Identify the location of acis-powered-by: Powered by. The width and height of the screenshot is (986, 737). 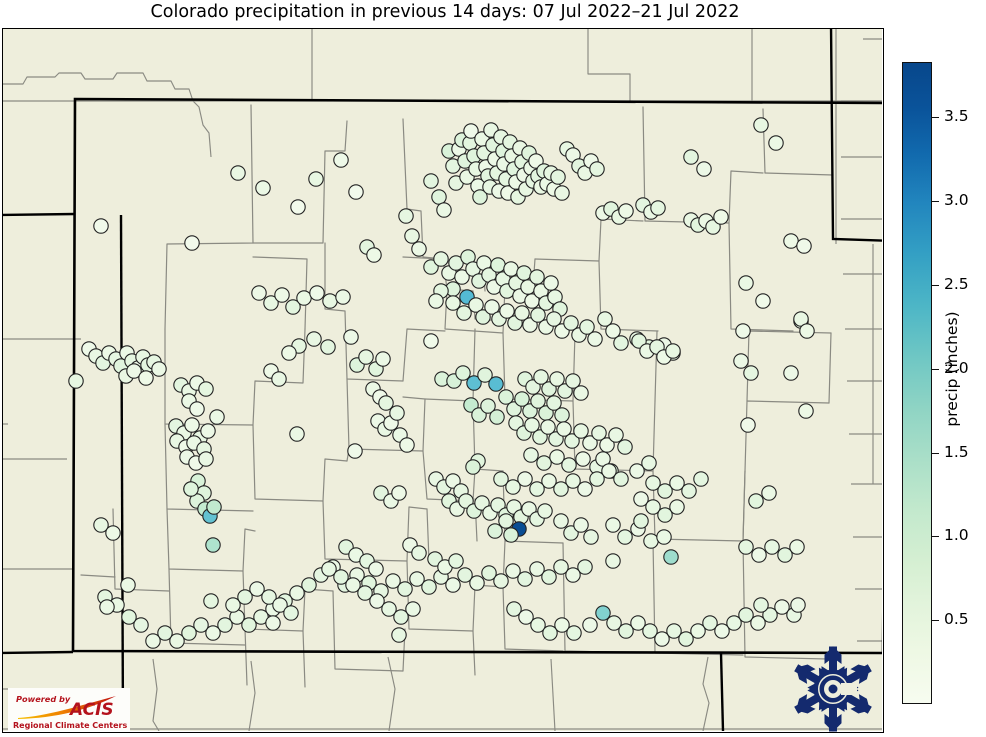
(43, 699).